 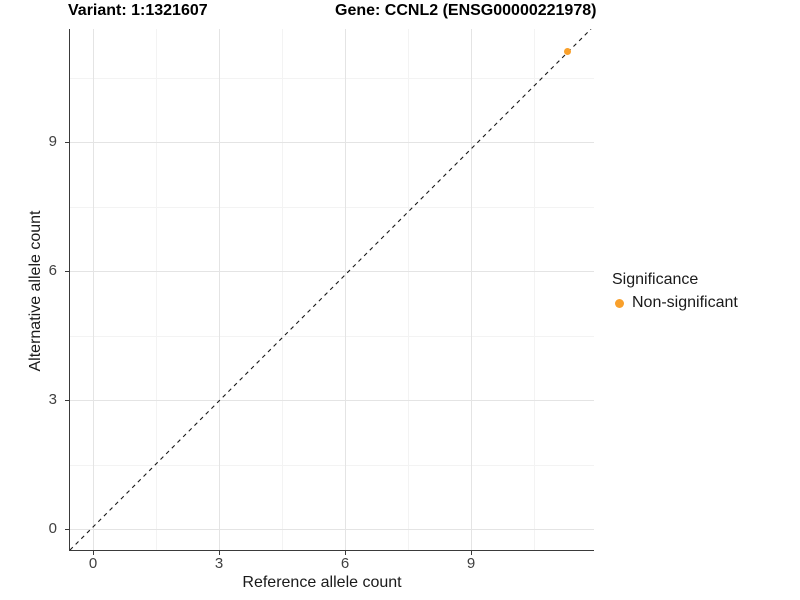 I want to click on y-tick-label: 6, so click(x=52, y=270).